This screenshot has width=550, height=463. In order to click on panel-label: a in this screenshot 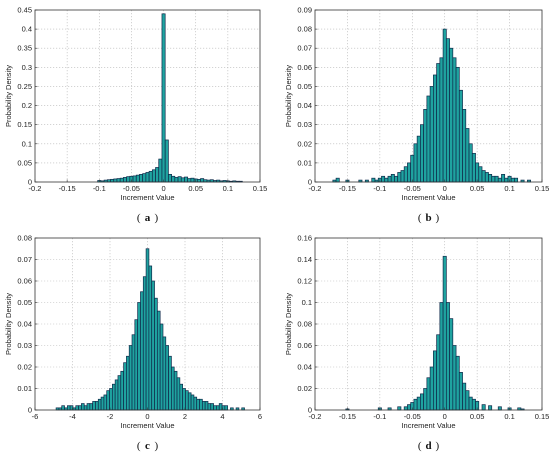, I will do `click(148, 218)`.